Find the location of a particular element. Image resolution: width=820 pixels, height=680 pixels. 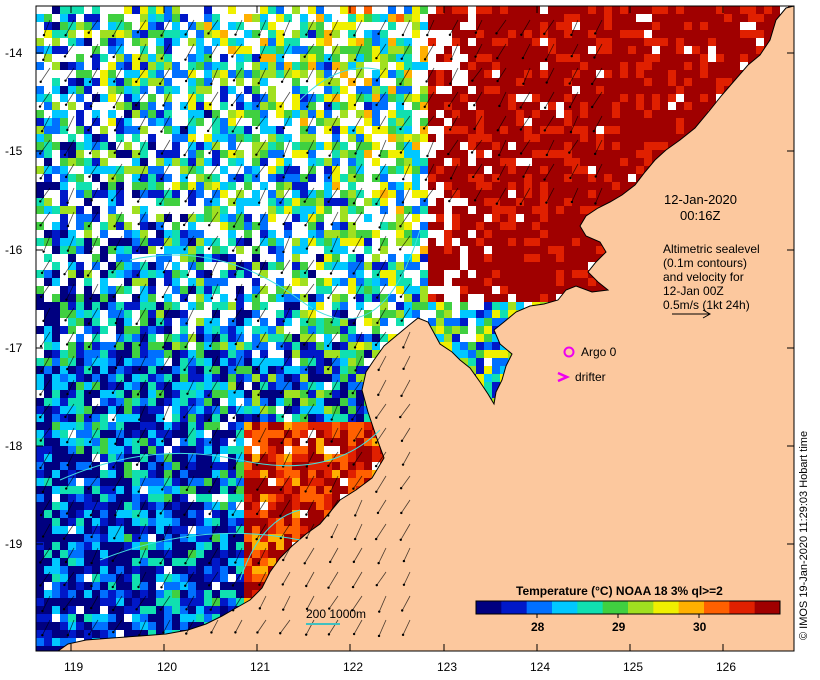

date-label: 12-Jan-2020 is located at coordinates (700, 199).